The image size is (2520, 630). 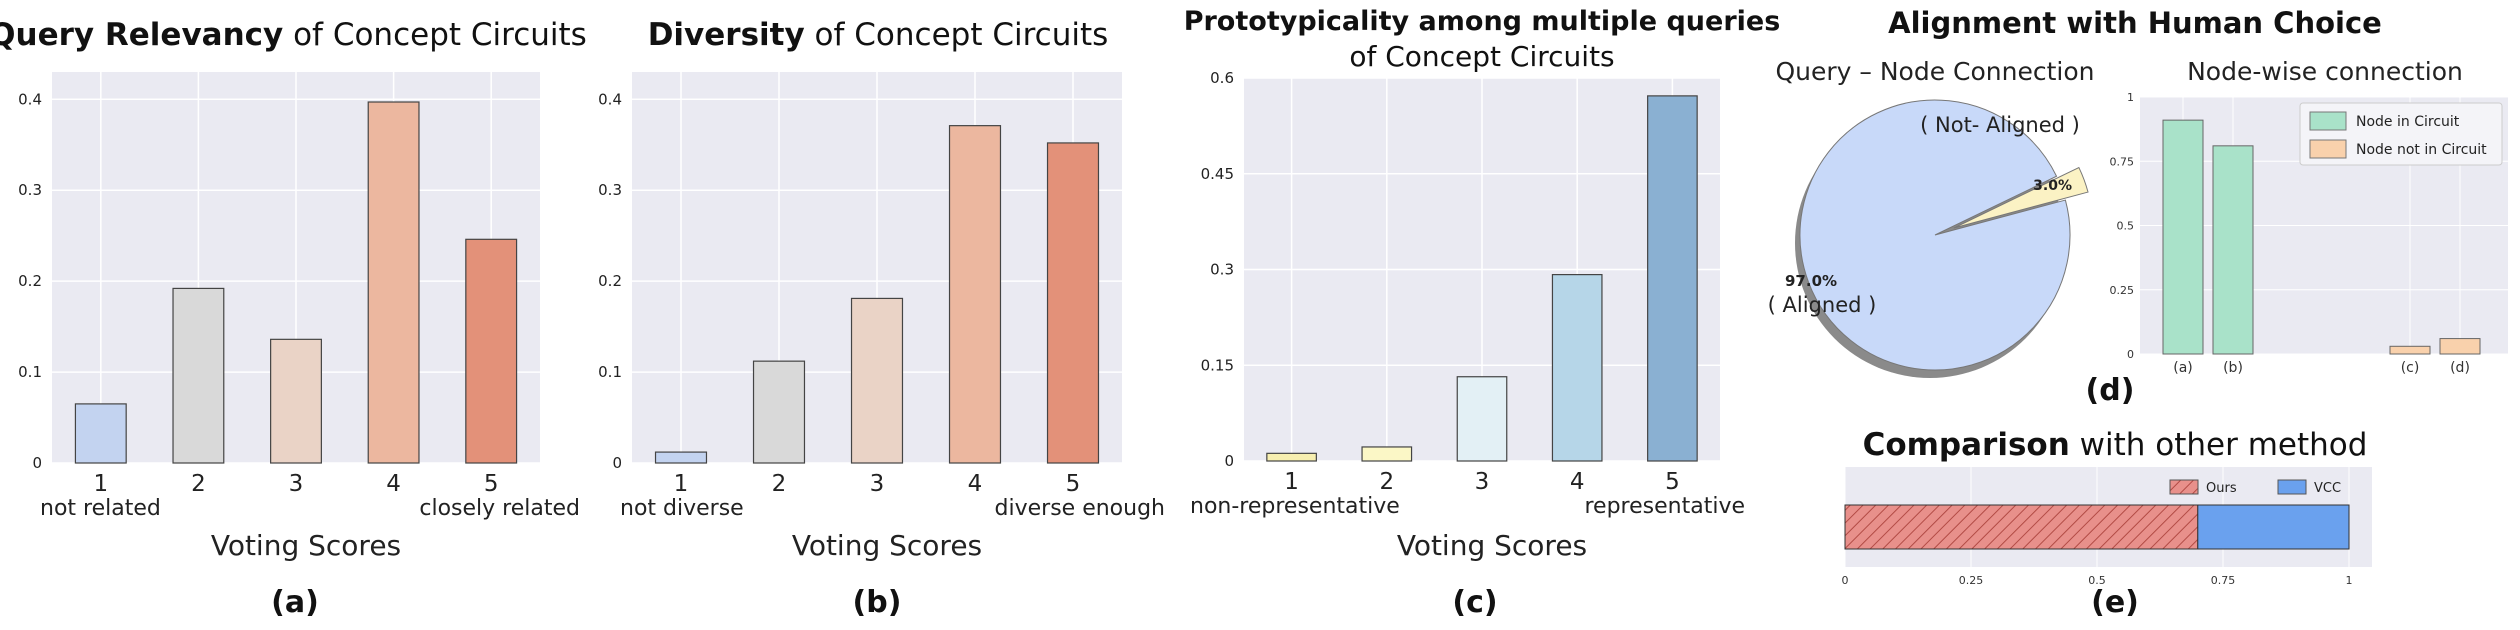 What do you see at coordinates (2130, 97) in the screenshot?
I see `y-tick-label: 1` at bounding box center [2130, 97].